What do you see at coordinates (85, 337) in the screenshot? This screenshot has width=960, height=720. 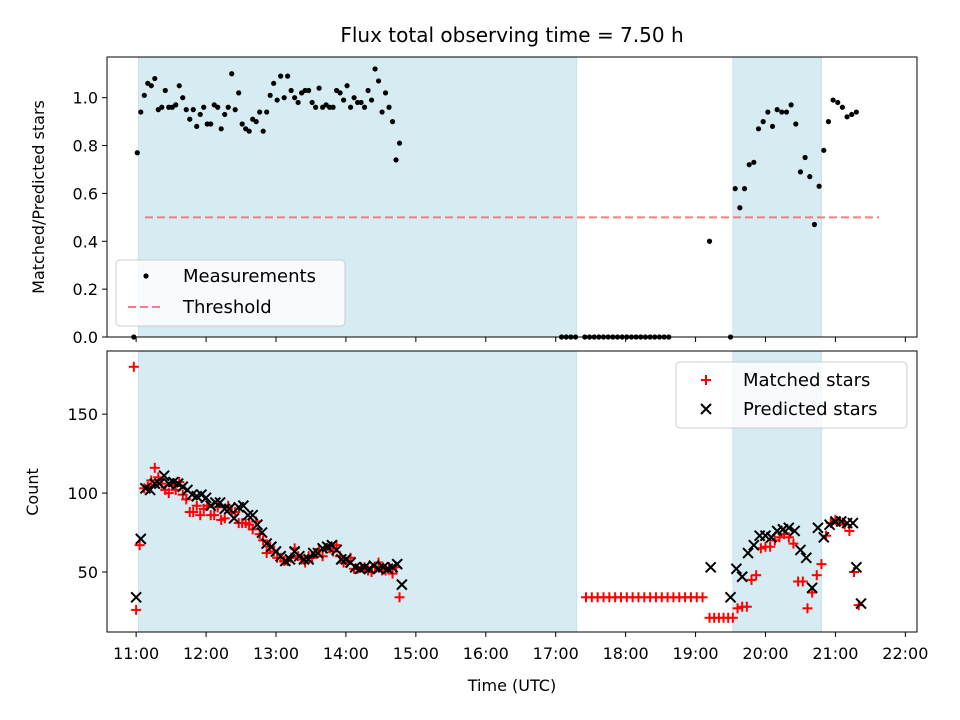 I see `y-tick-label: 0.0` at bounding box center [85, 337].